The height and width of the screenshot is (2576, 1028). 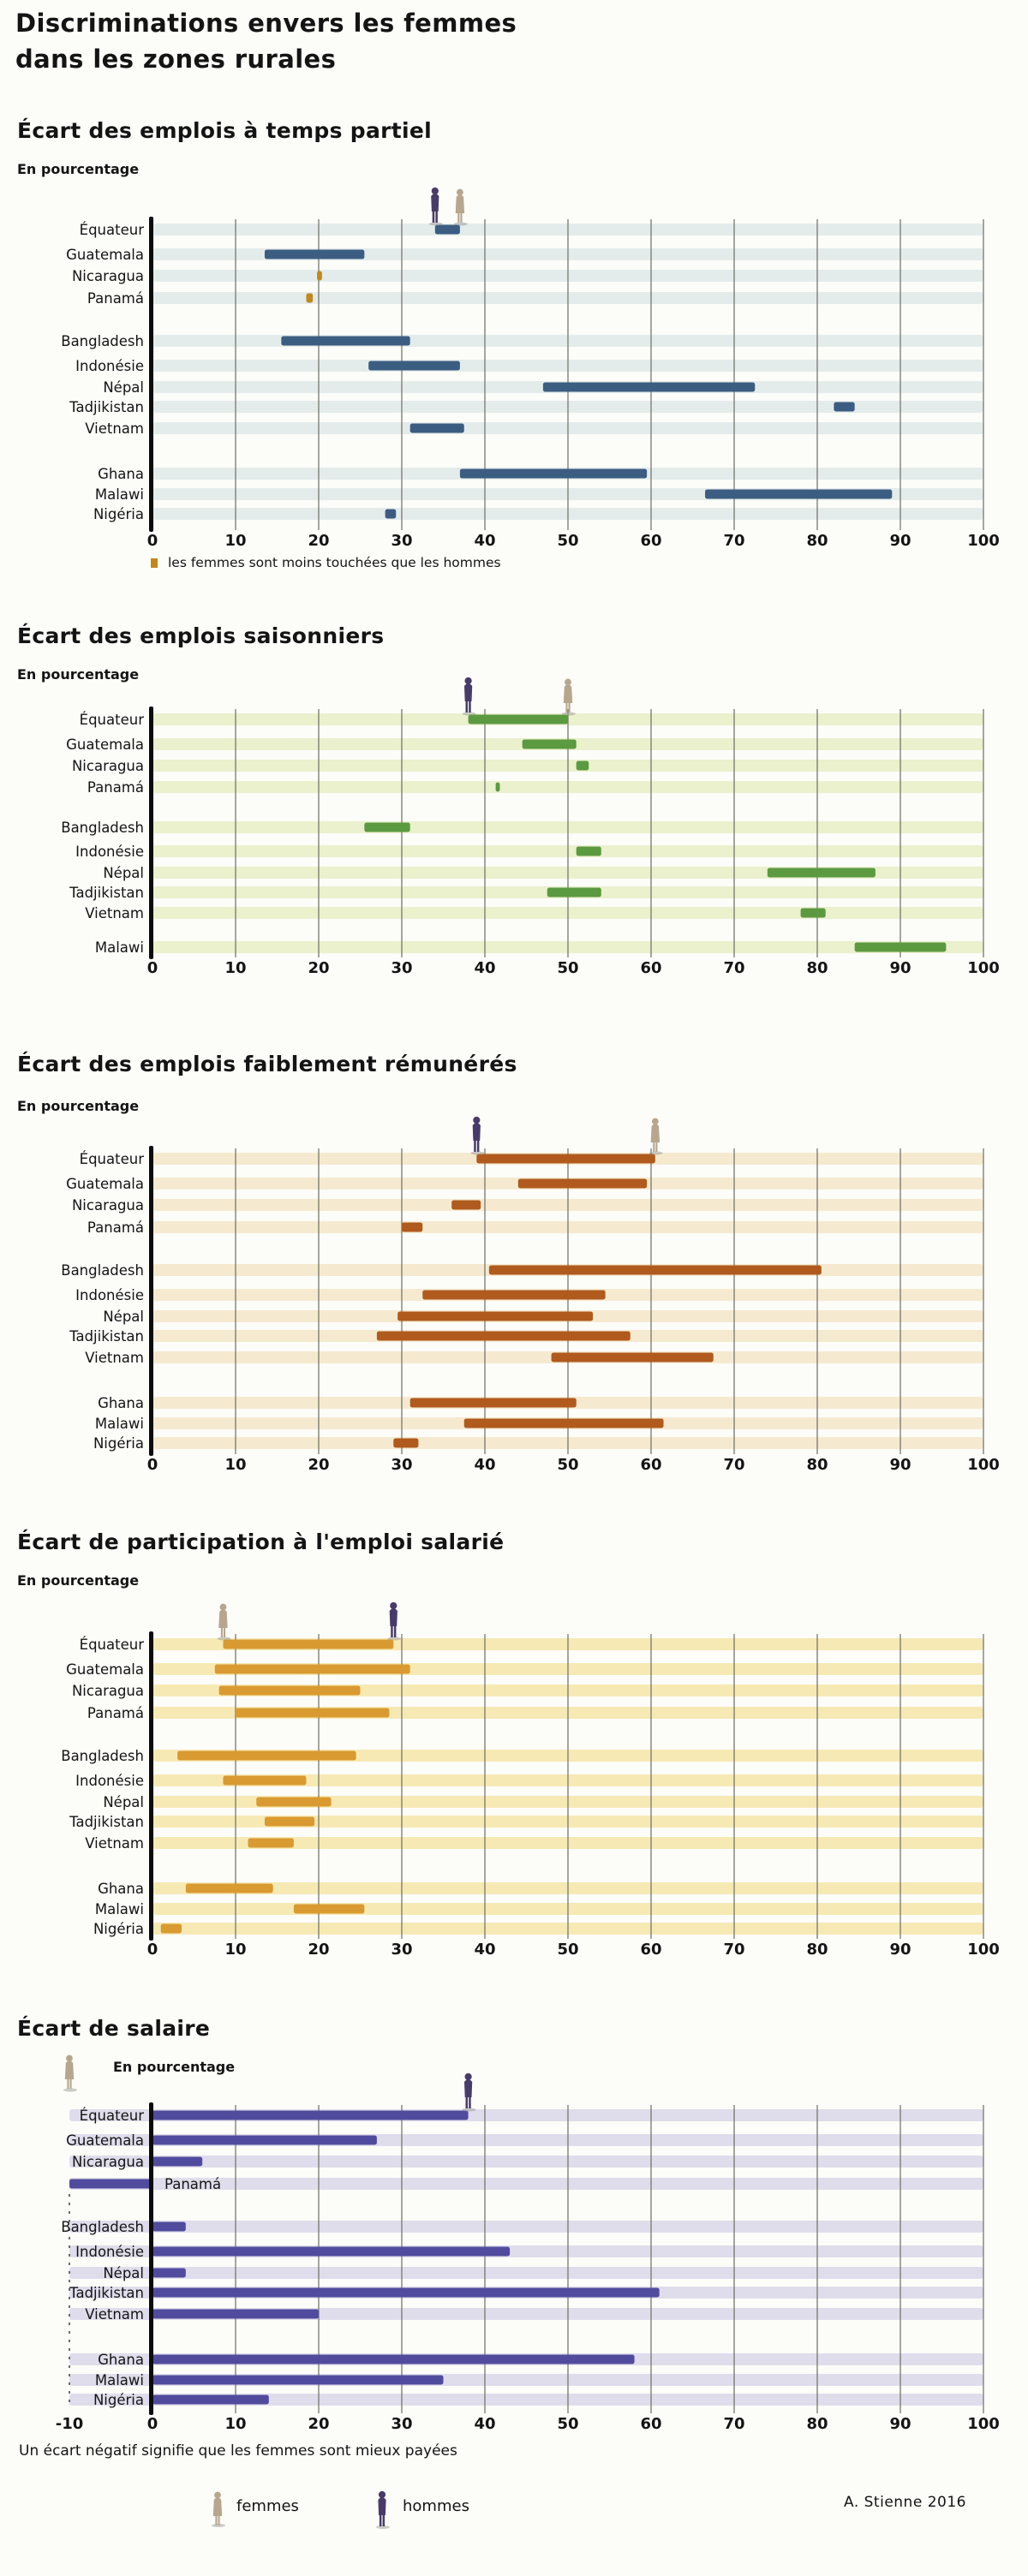 What do you see at coordinates (817, 2424) in the screenshot?
I see `x-tick-label: 80` at bounding box center [817, 2424].